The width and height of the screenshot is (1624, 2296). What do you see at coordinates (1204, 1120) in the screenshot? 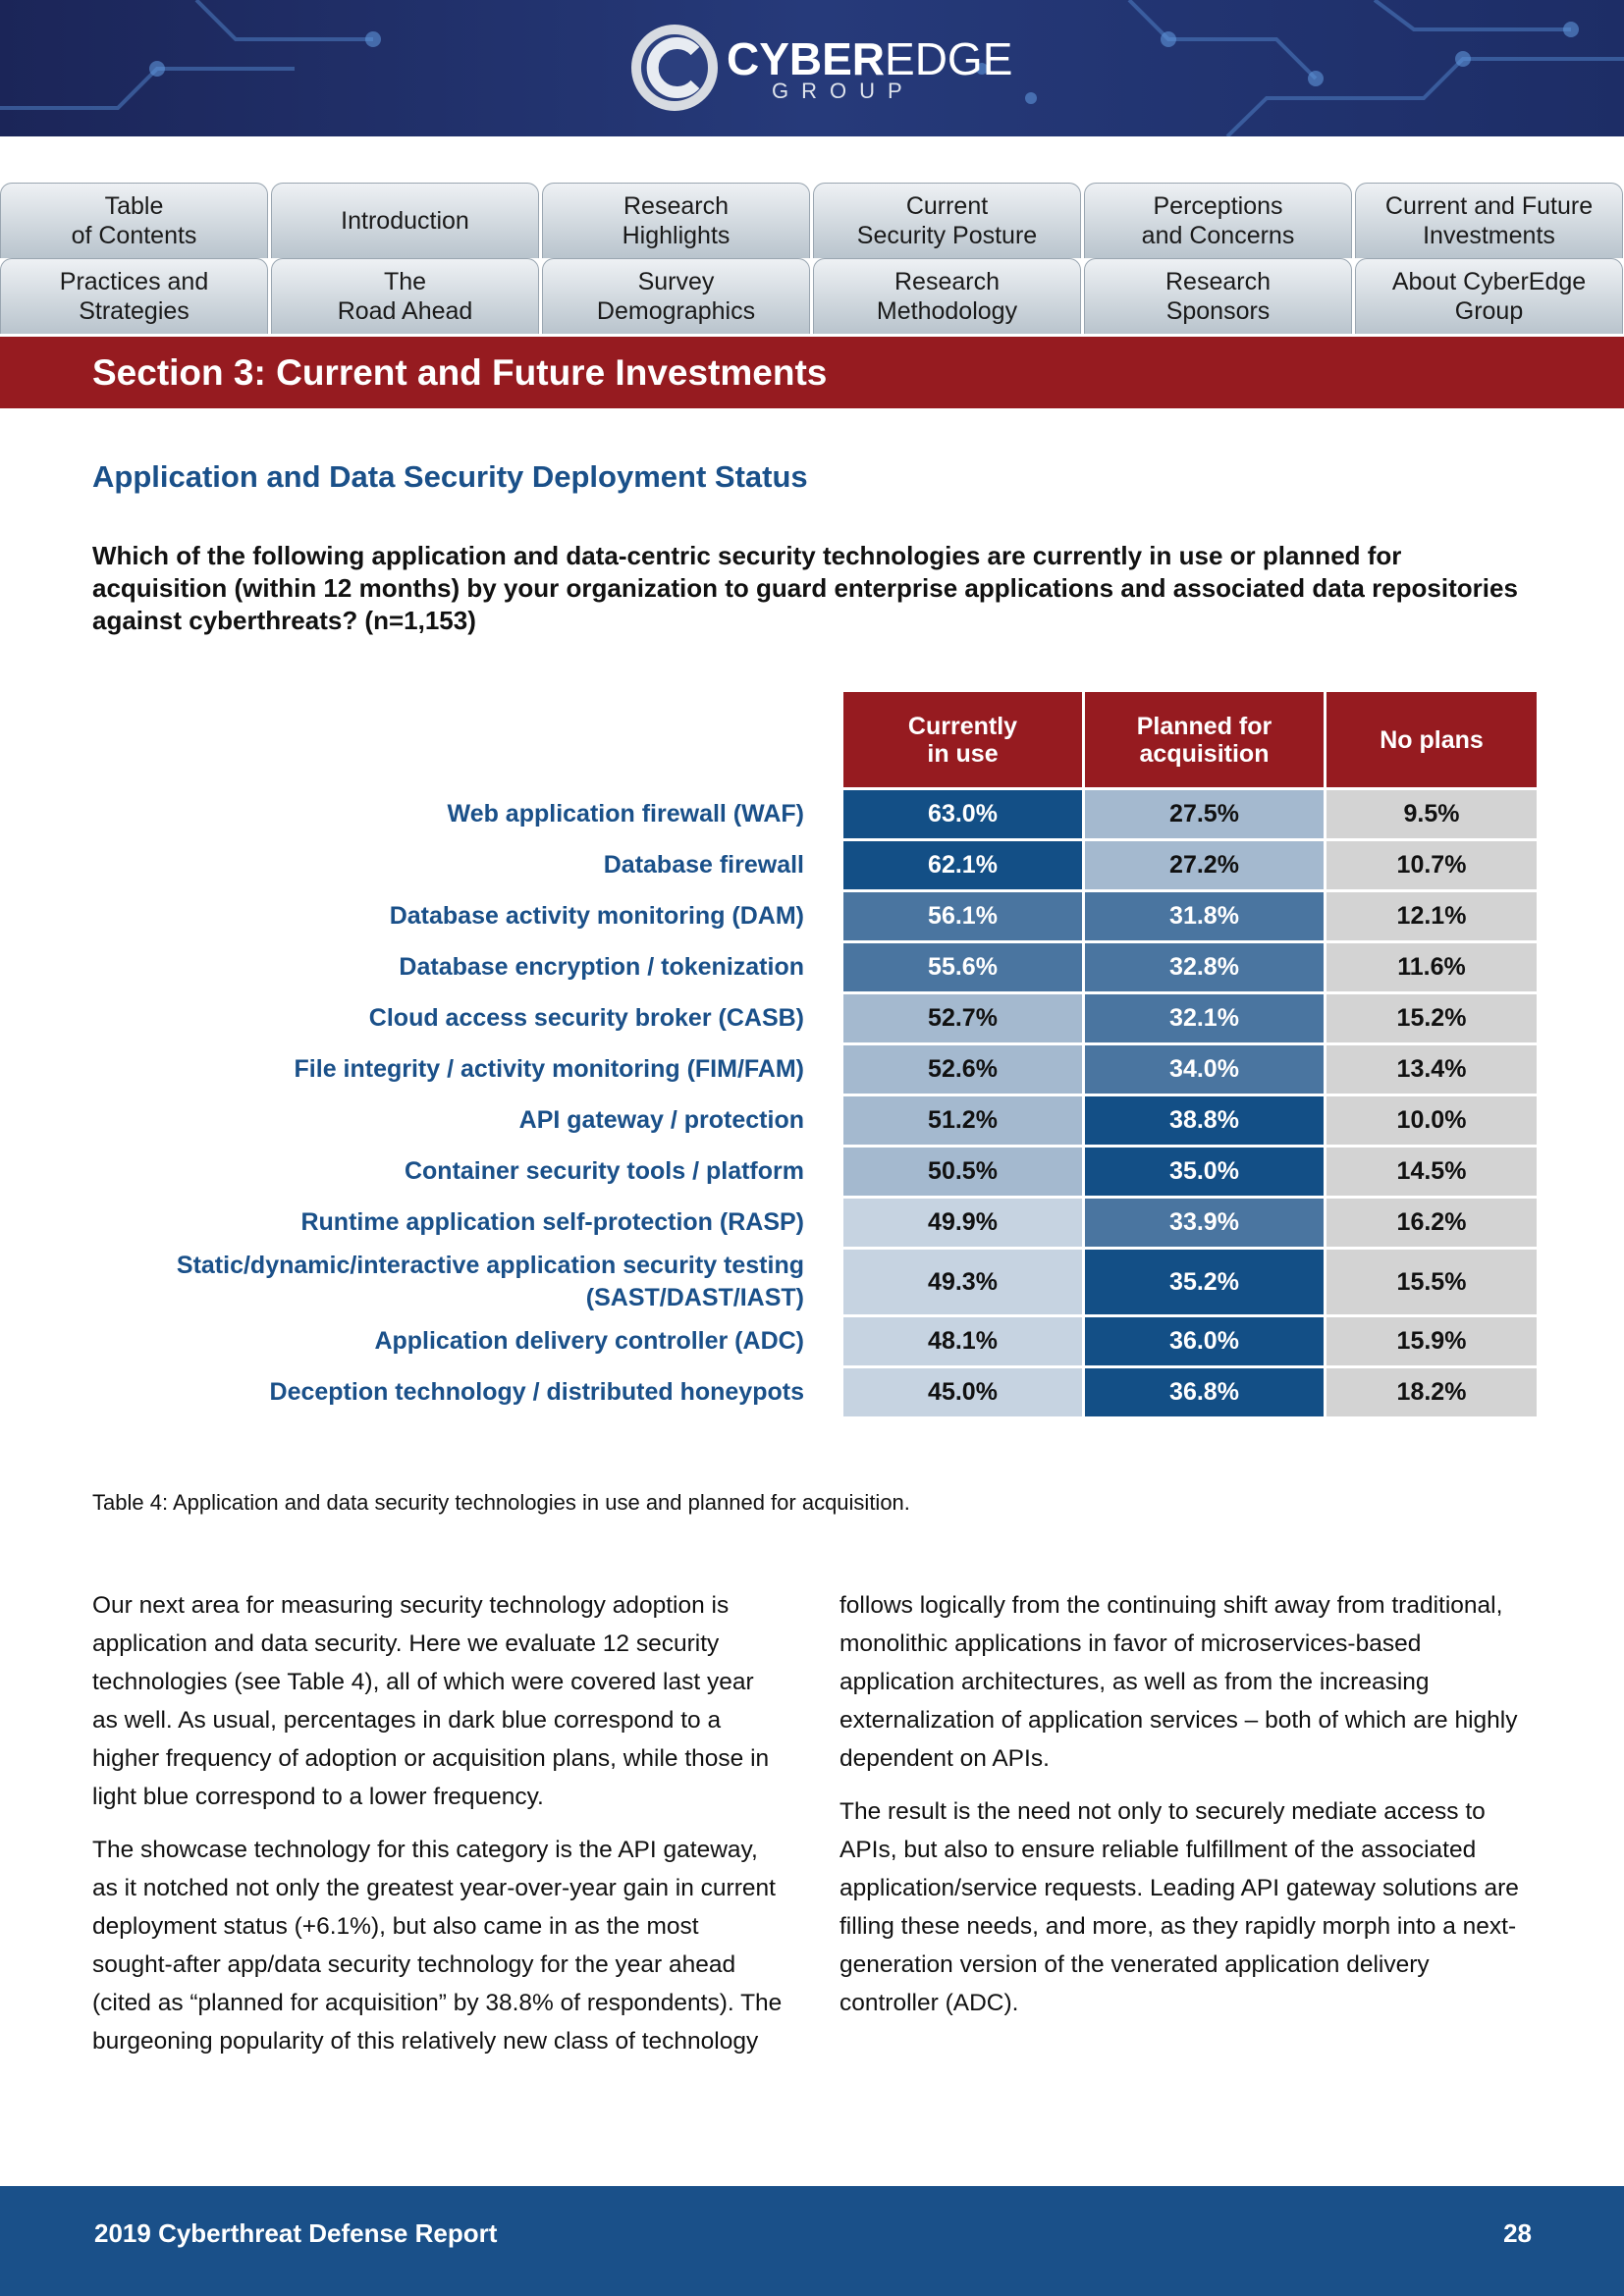
I see `table-cell: 38.8%` at bounding box center [1204, 1120].